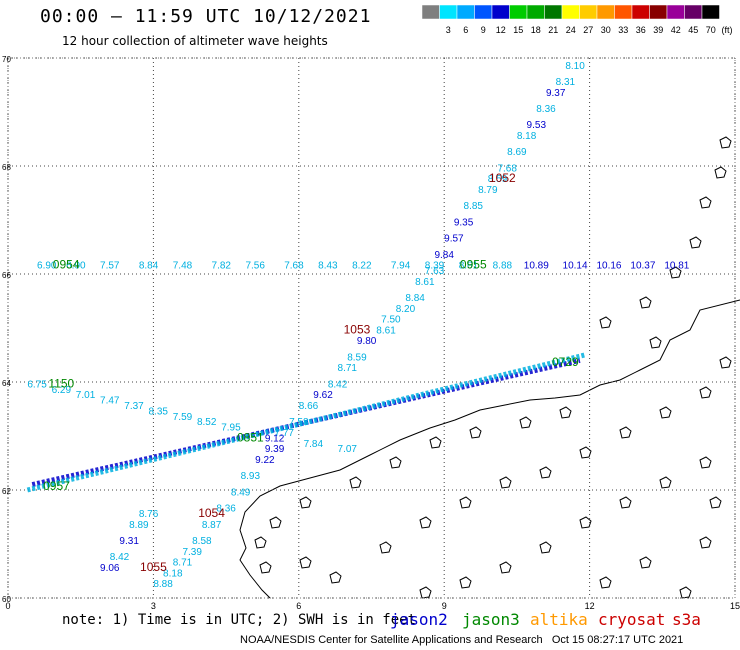 The image size is (740, 650). I want to click on colorbar-tick-label: 6, so click(465, 30).